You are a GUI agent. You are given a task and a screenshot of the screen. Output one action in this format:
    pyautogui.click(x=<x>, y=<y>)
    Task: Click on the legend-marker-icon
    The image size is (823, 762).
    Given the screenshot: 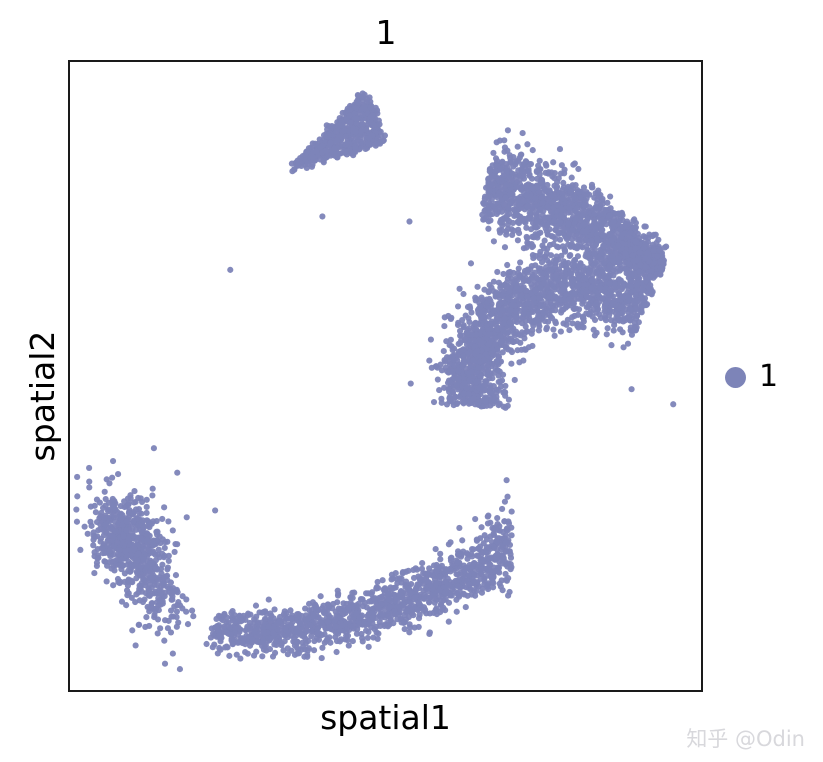 What is the action you would take?
    pyautogui.click(x=735, y=377)
    